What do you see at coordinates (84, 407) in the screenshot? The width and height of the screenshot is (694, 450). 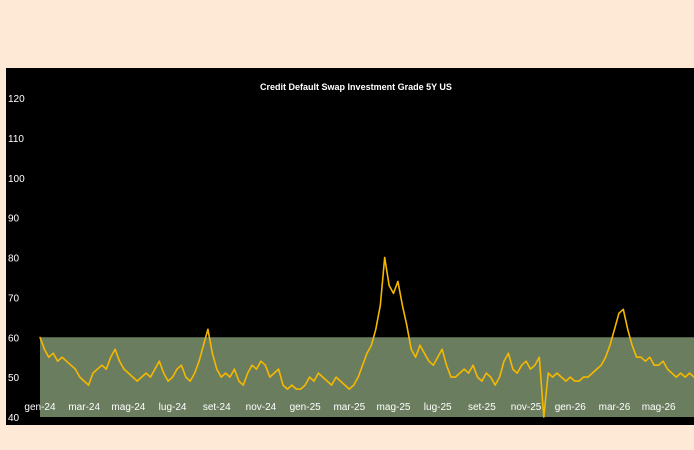 I see `x-tick-label: mar-24` at bounding box center [84, 407].